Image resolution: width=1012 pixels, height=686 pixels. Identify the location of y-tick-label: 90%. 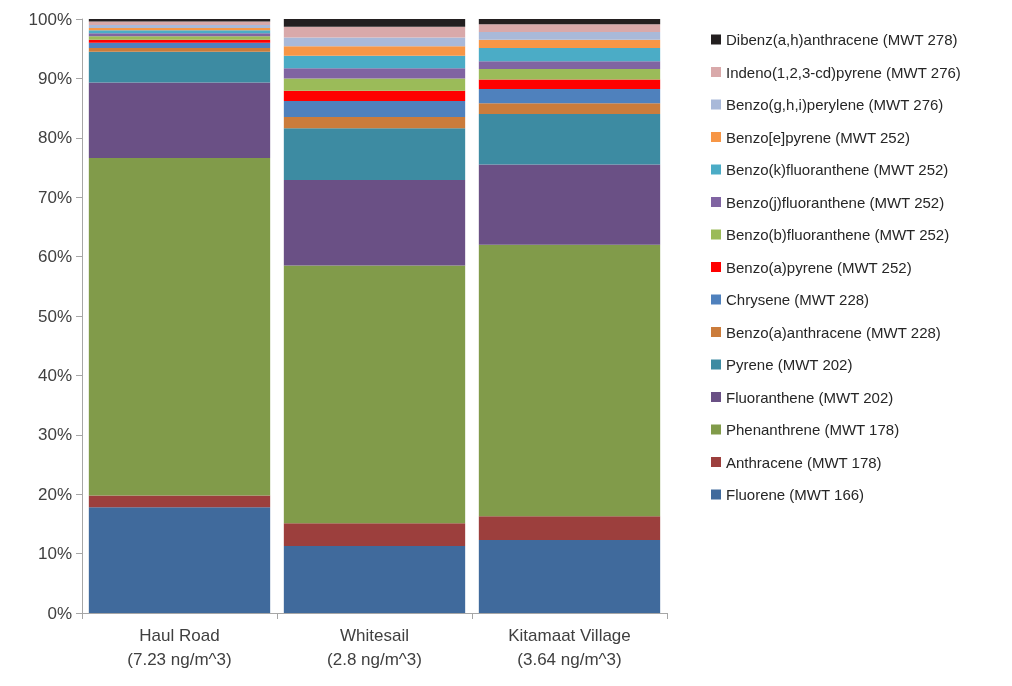
(54, 78).